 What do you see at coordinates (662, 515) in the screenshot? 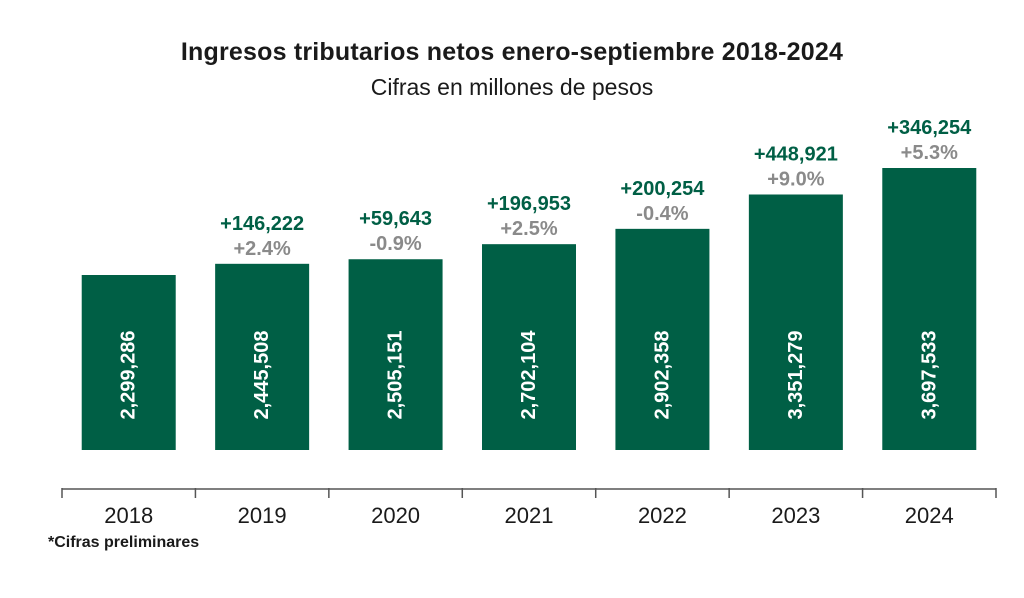
I see `x-tick-label: 2022` at bounding box center [662, 515].